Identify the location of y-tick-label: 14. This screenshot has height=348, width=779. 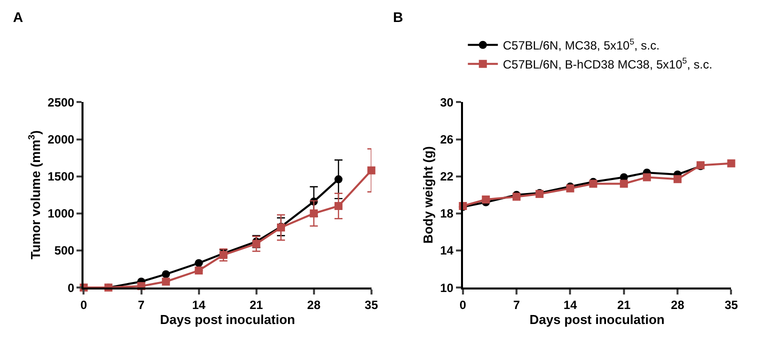
(447, 251).